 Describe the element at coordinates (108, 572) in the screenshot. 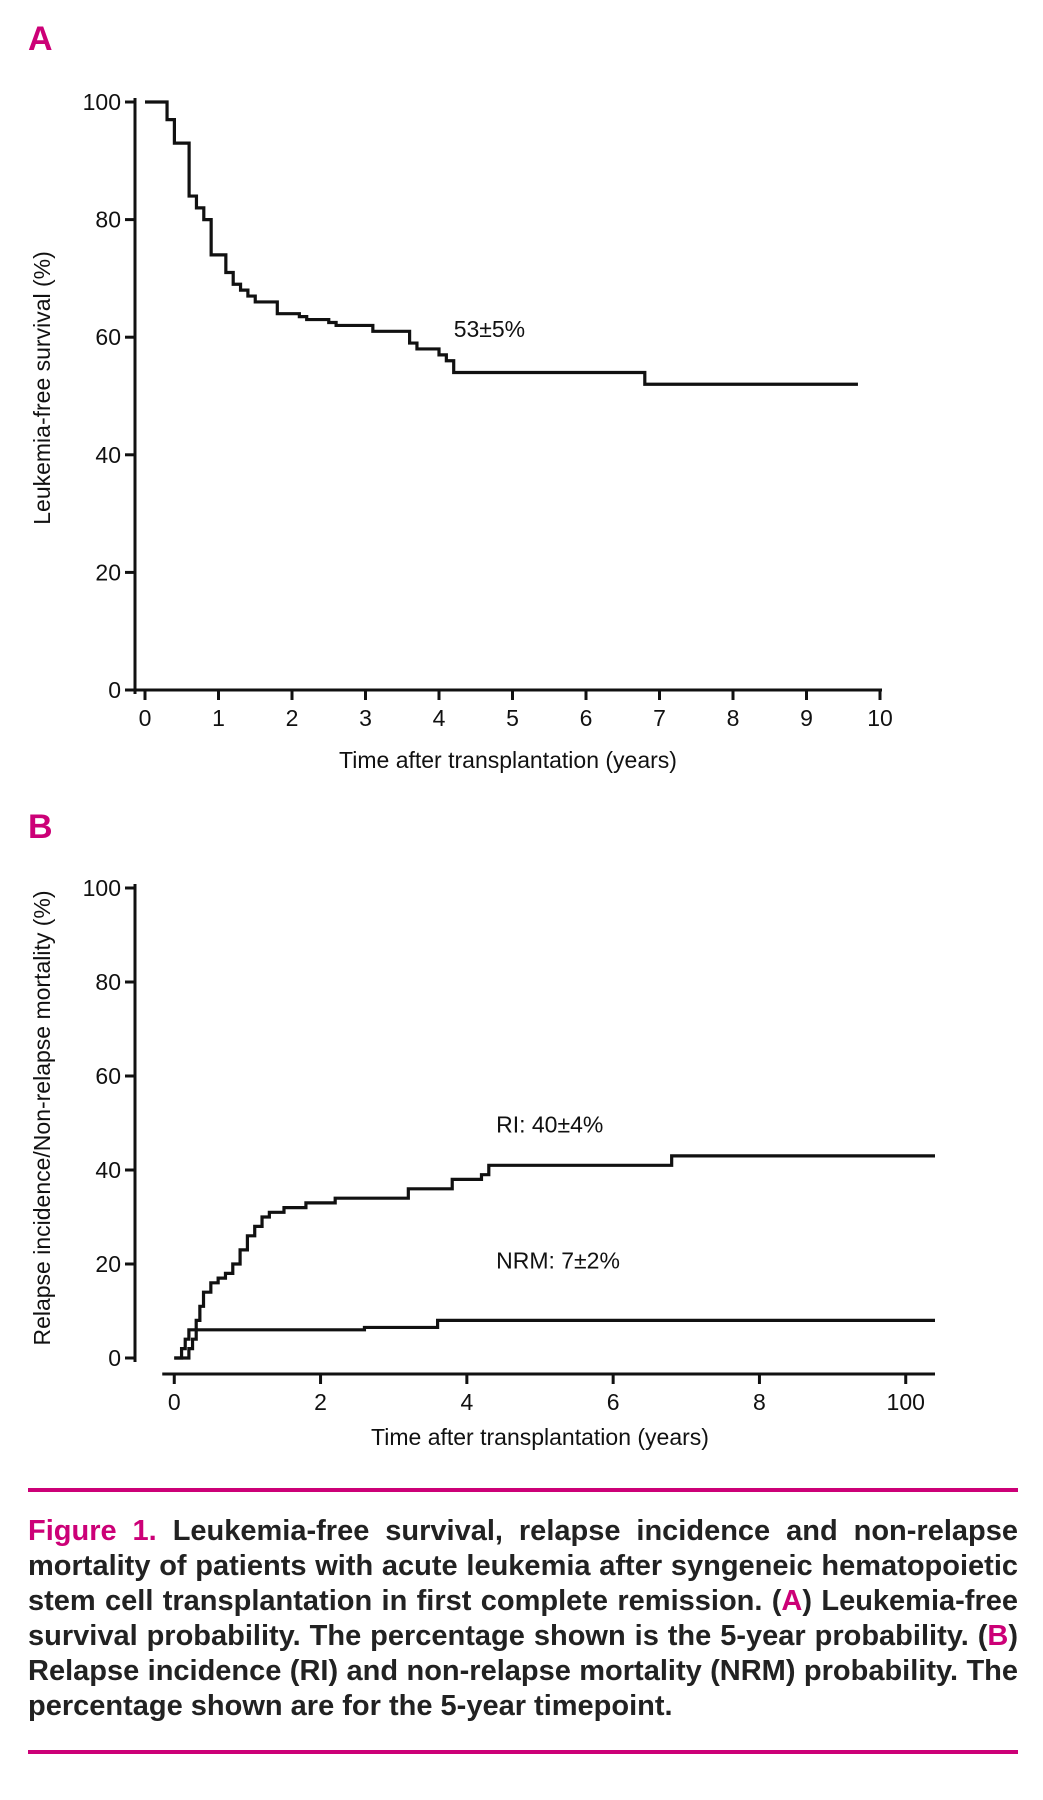

I see `panel-a-y-tick-label: 20` at that location.